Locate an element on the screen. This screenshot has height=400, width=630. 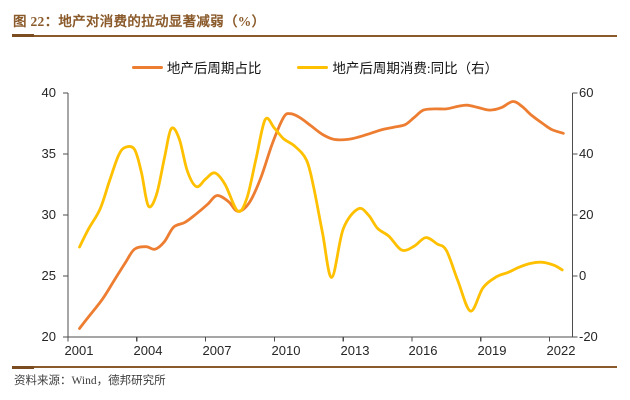
right-axis-label-40: 40 is located at coordinates (586, 153).